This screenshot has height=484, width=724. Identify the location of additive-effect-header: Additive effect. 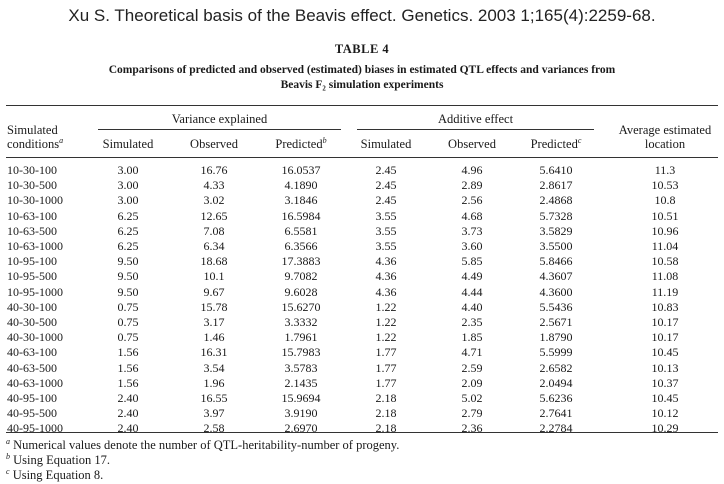
(475, 119).